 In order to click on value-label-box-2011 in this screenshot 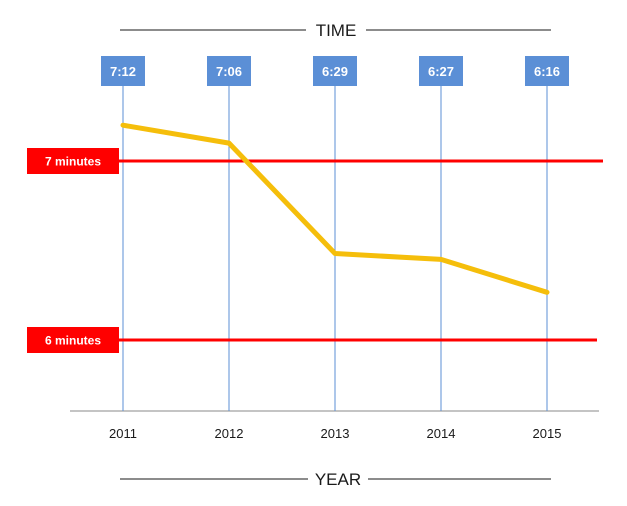, I will do `click(123, 71)`.